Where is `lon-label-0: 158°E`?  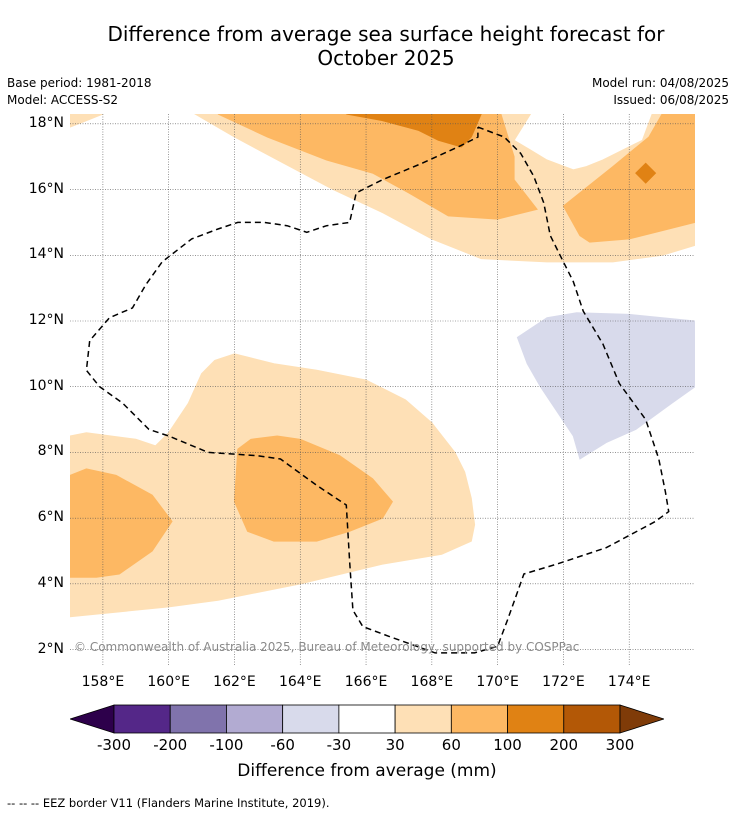 lon-label-0: 158°E is located at coordinates (103, 682).